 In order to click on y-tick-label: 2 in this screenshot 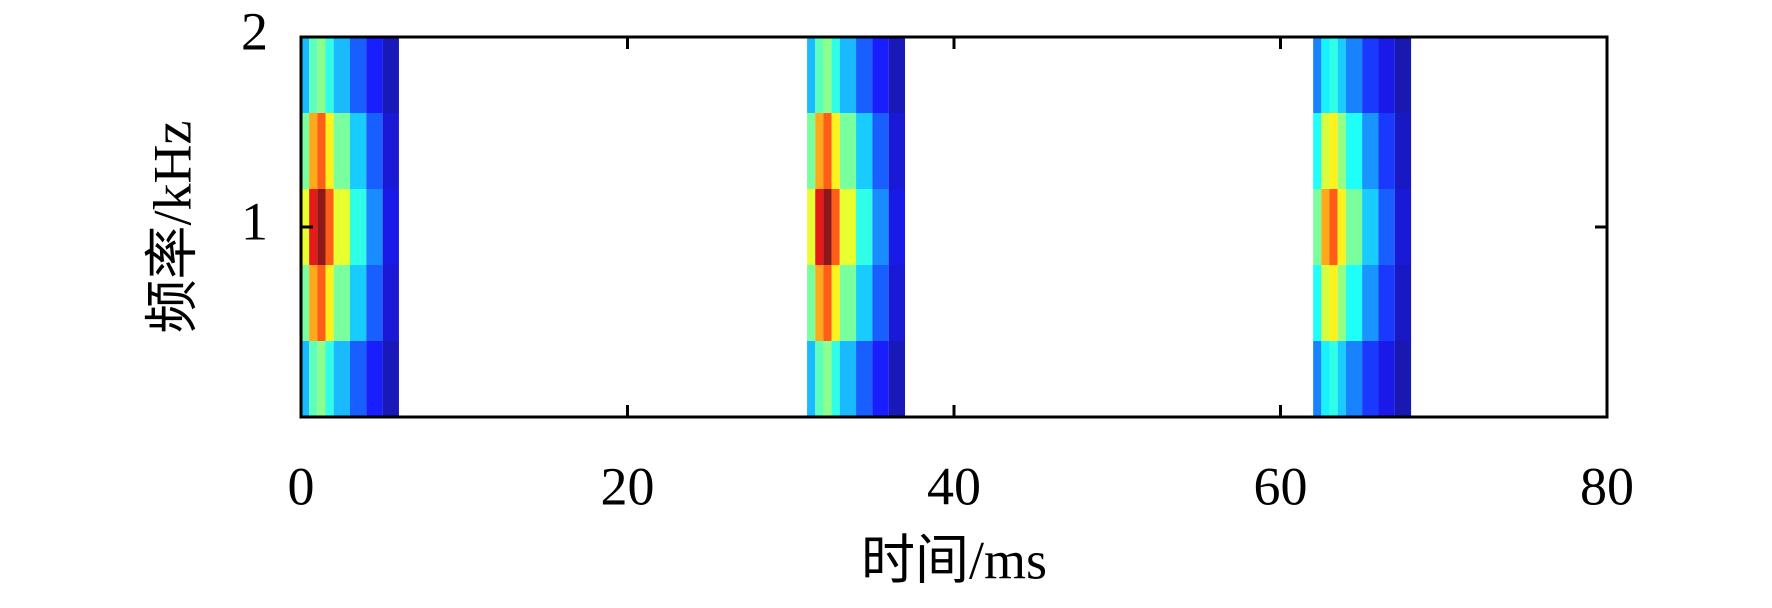, I will do `click(254, 31)`.